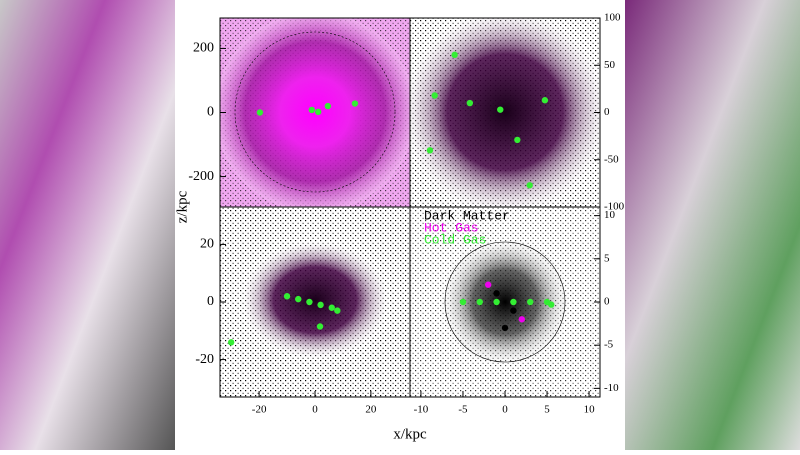  What do you see at coordinates (590, 410) in the screenshot?
I see `x-tick-label: 10` at bounding box center [590, 410].